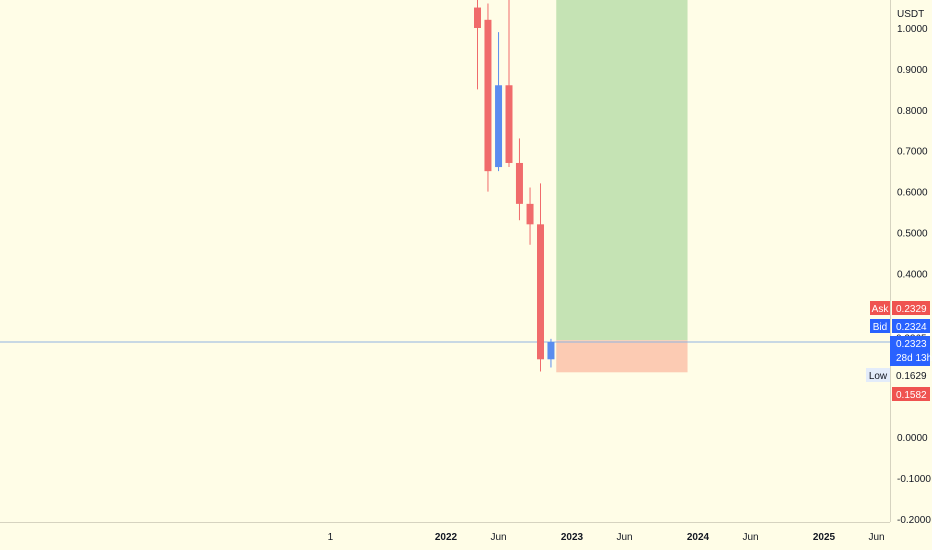 This screenshot has height=550, width=932. I want to click on stop-price-bg, so click(911, 394).